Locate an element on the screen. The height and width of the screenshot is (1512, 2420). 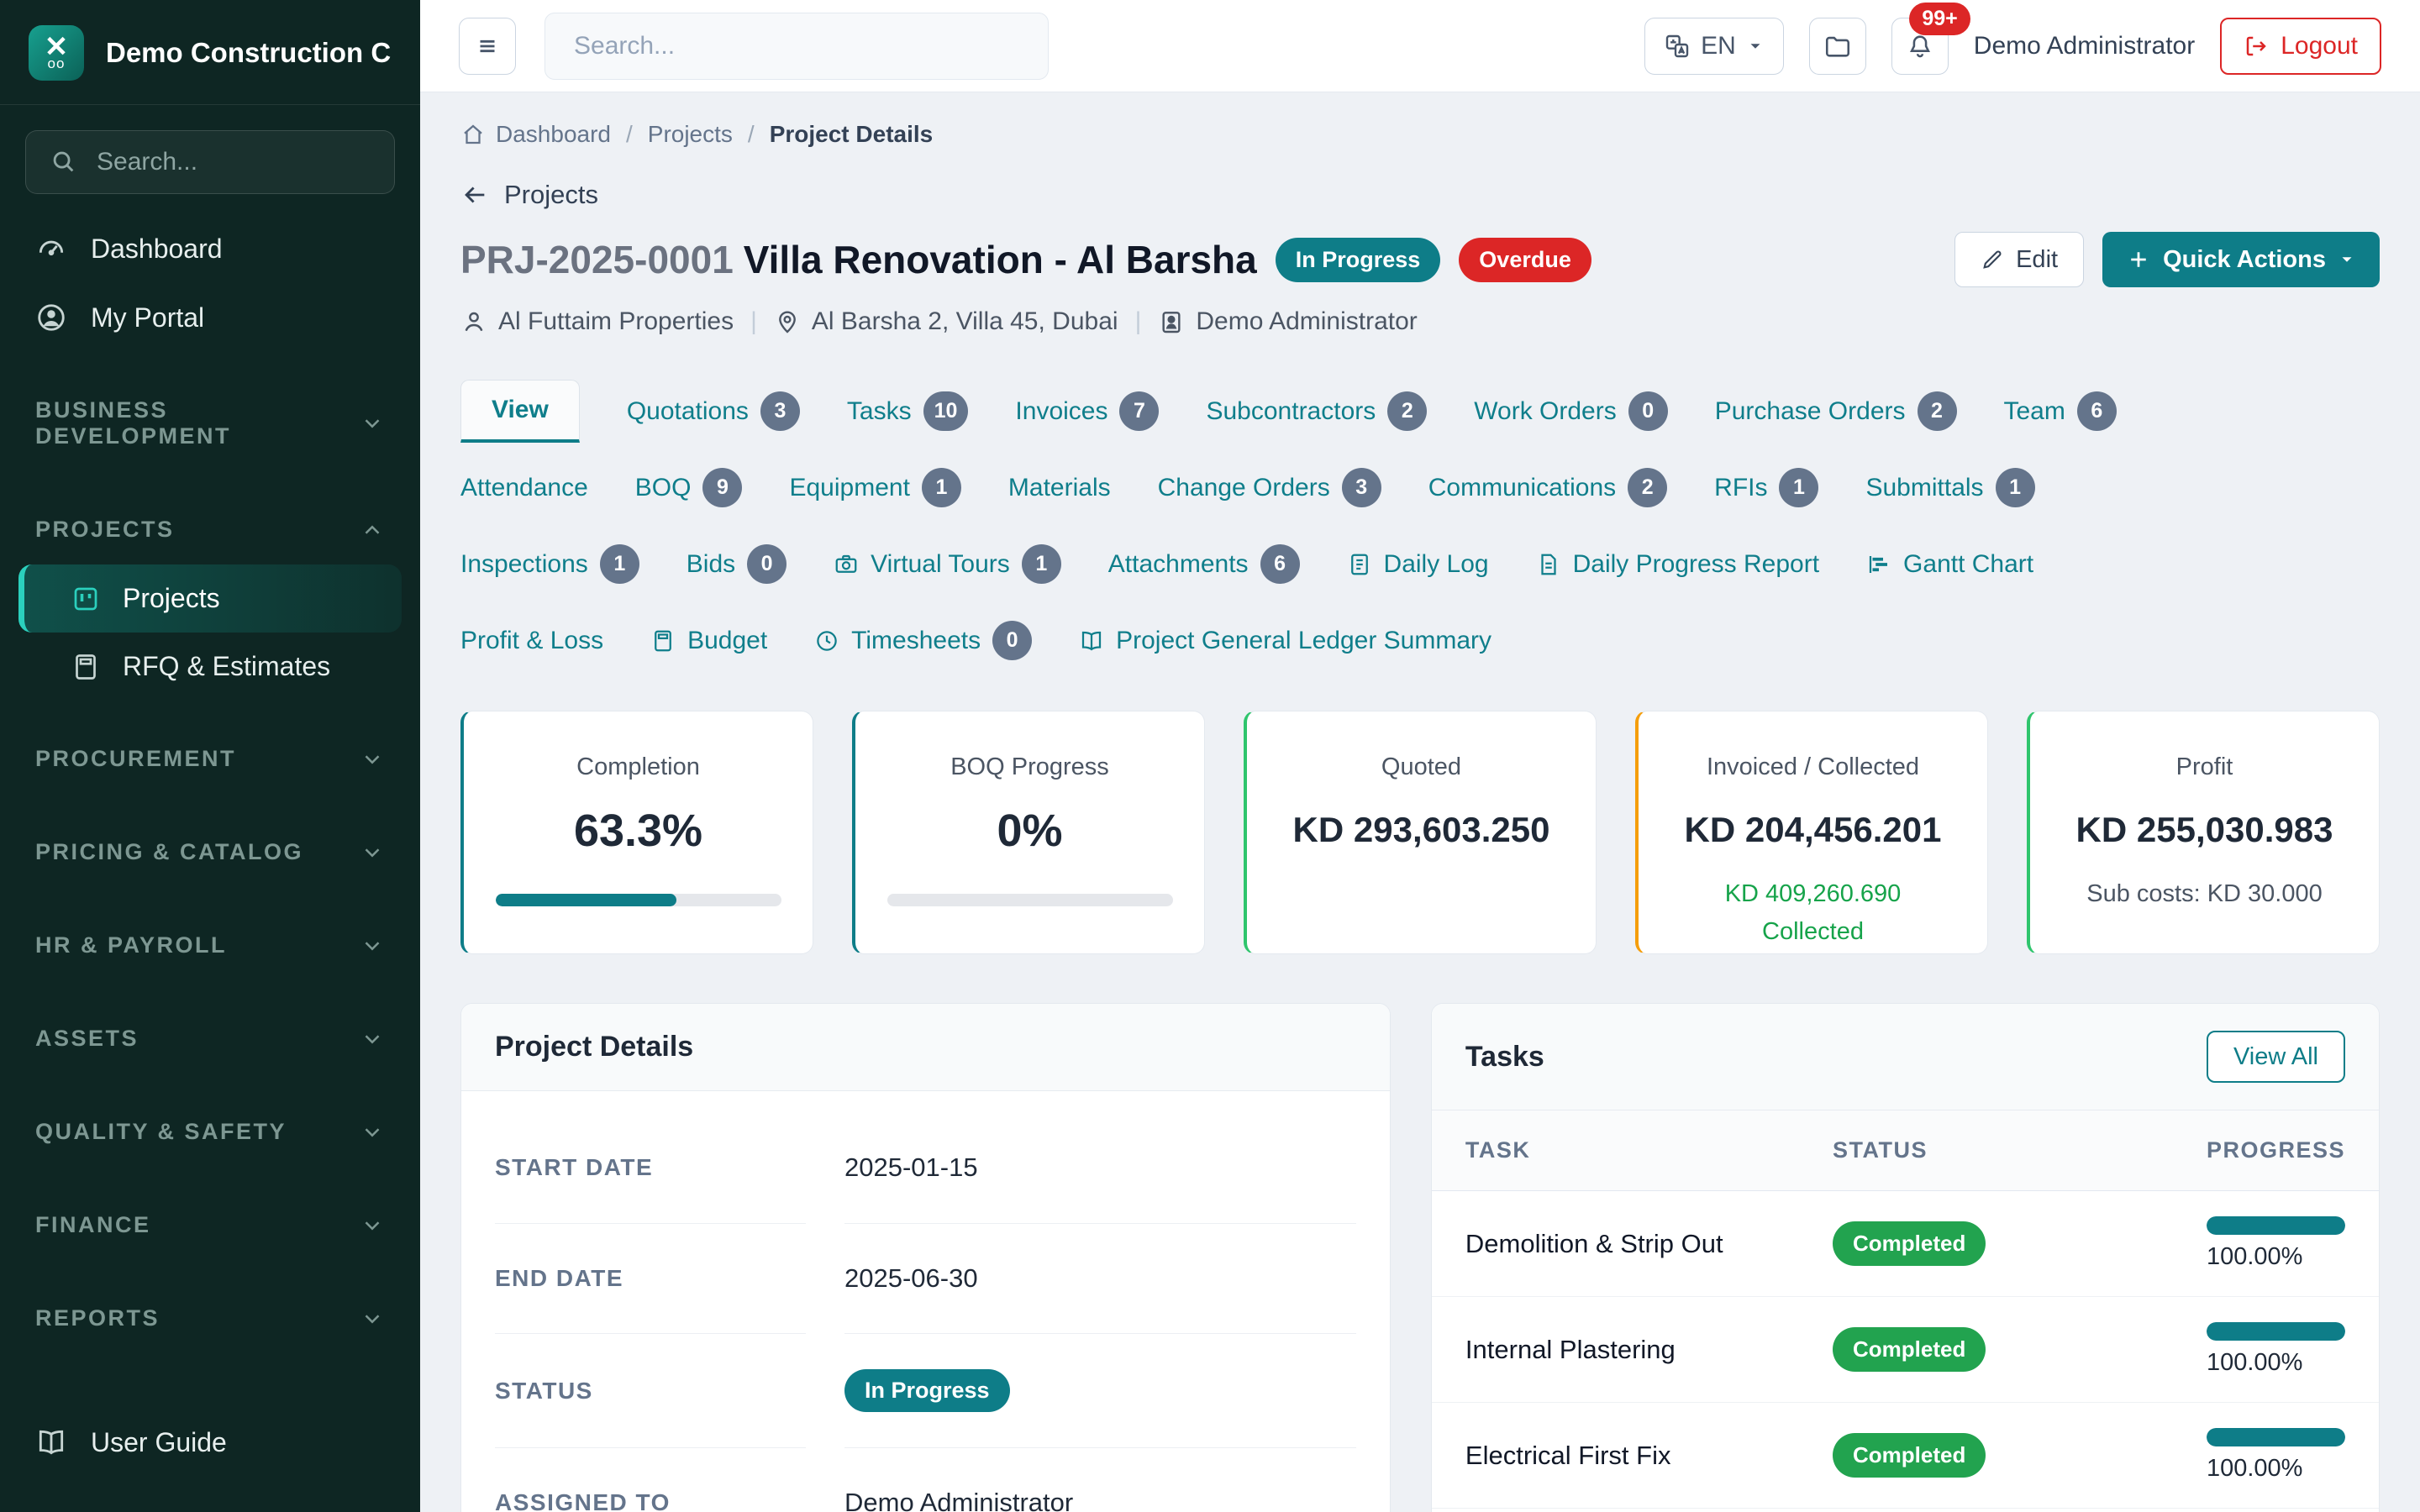
tab-communications: Communications 2 is located at coordinates (1548, 487).